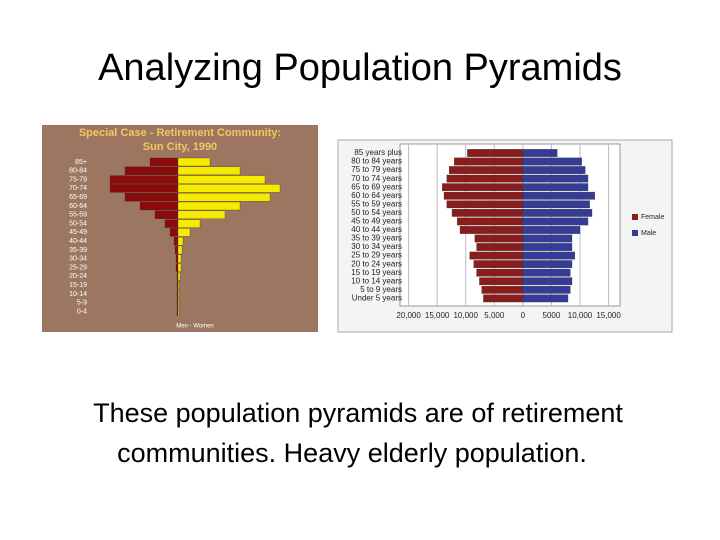 This screenshot has height=540, width=720. What do you see at coordinates (360, 68) in the screenshot?
I see `slide-title: Analyzing Population Pyramids` at bounding box center [360, 68].